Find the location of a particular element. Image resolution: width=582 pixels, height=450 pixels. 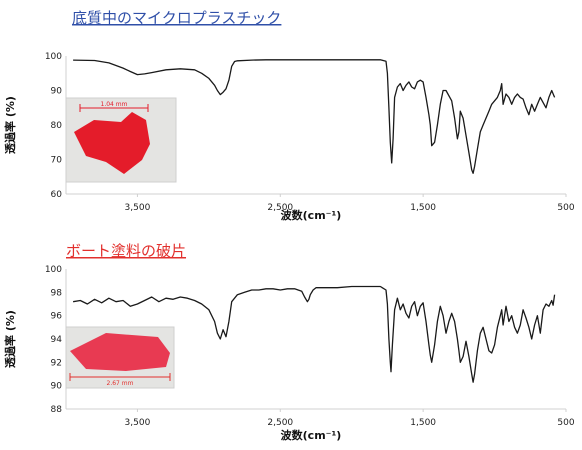

chart-1-y-tick-label: 100 is located at coordinates (53, 57).